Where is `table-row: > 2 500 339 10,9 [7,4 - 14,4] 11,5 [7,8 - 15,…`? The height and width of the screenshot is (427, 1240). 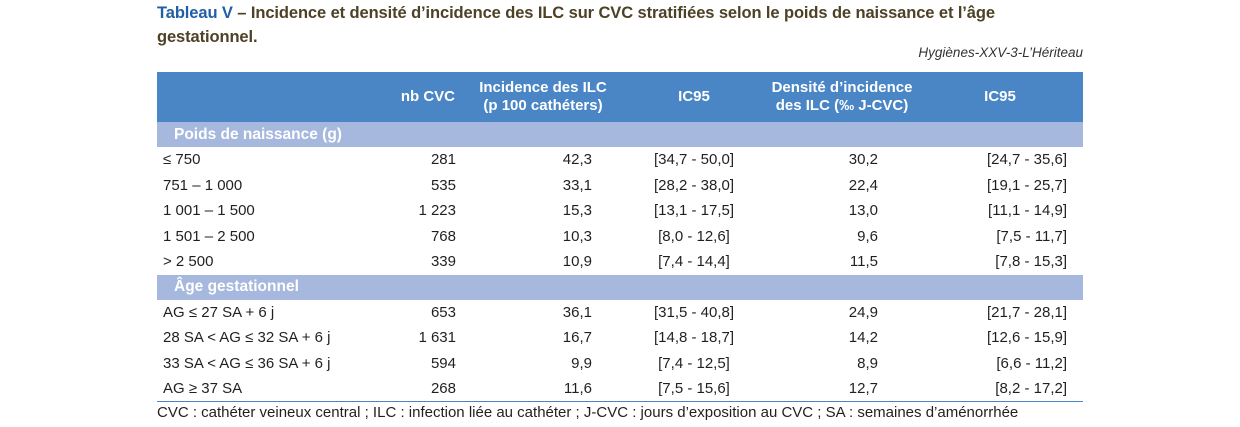
table-row: > 2 500 339 10,9 [7,4 - 14,4] 11,5 [7,8 - 15,… is located at coordinates (620, 262).